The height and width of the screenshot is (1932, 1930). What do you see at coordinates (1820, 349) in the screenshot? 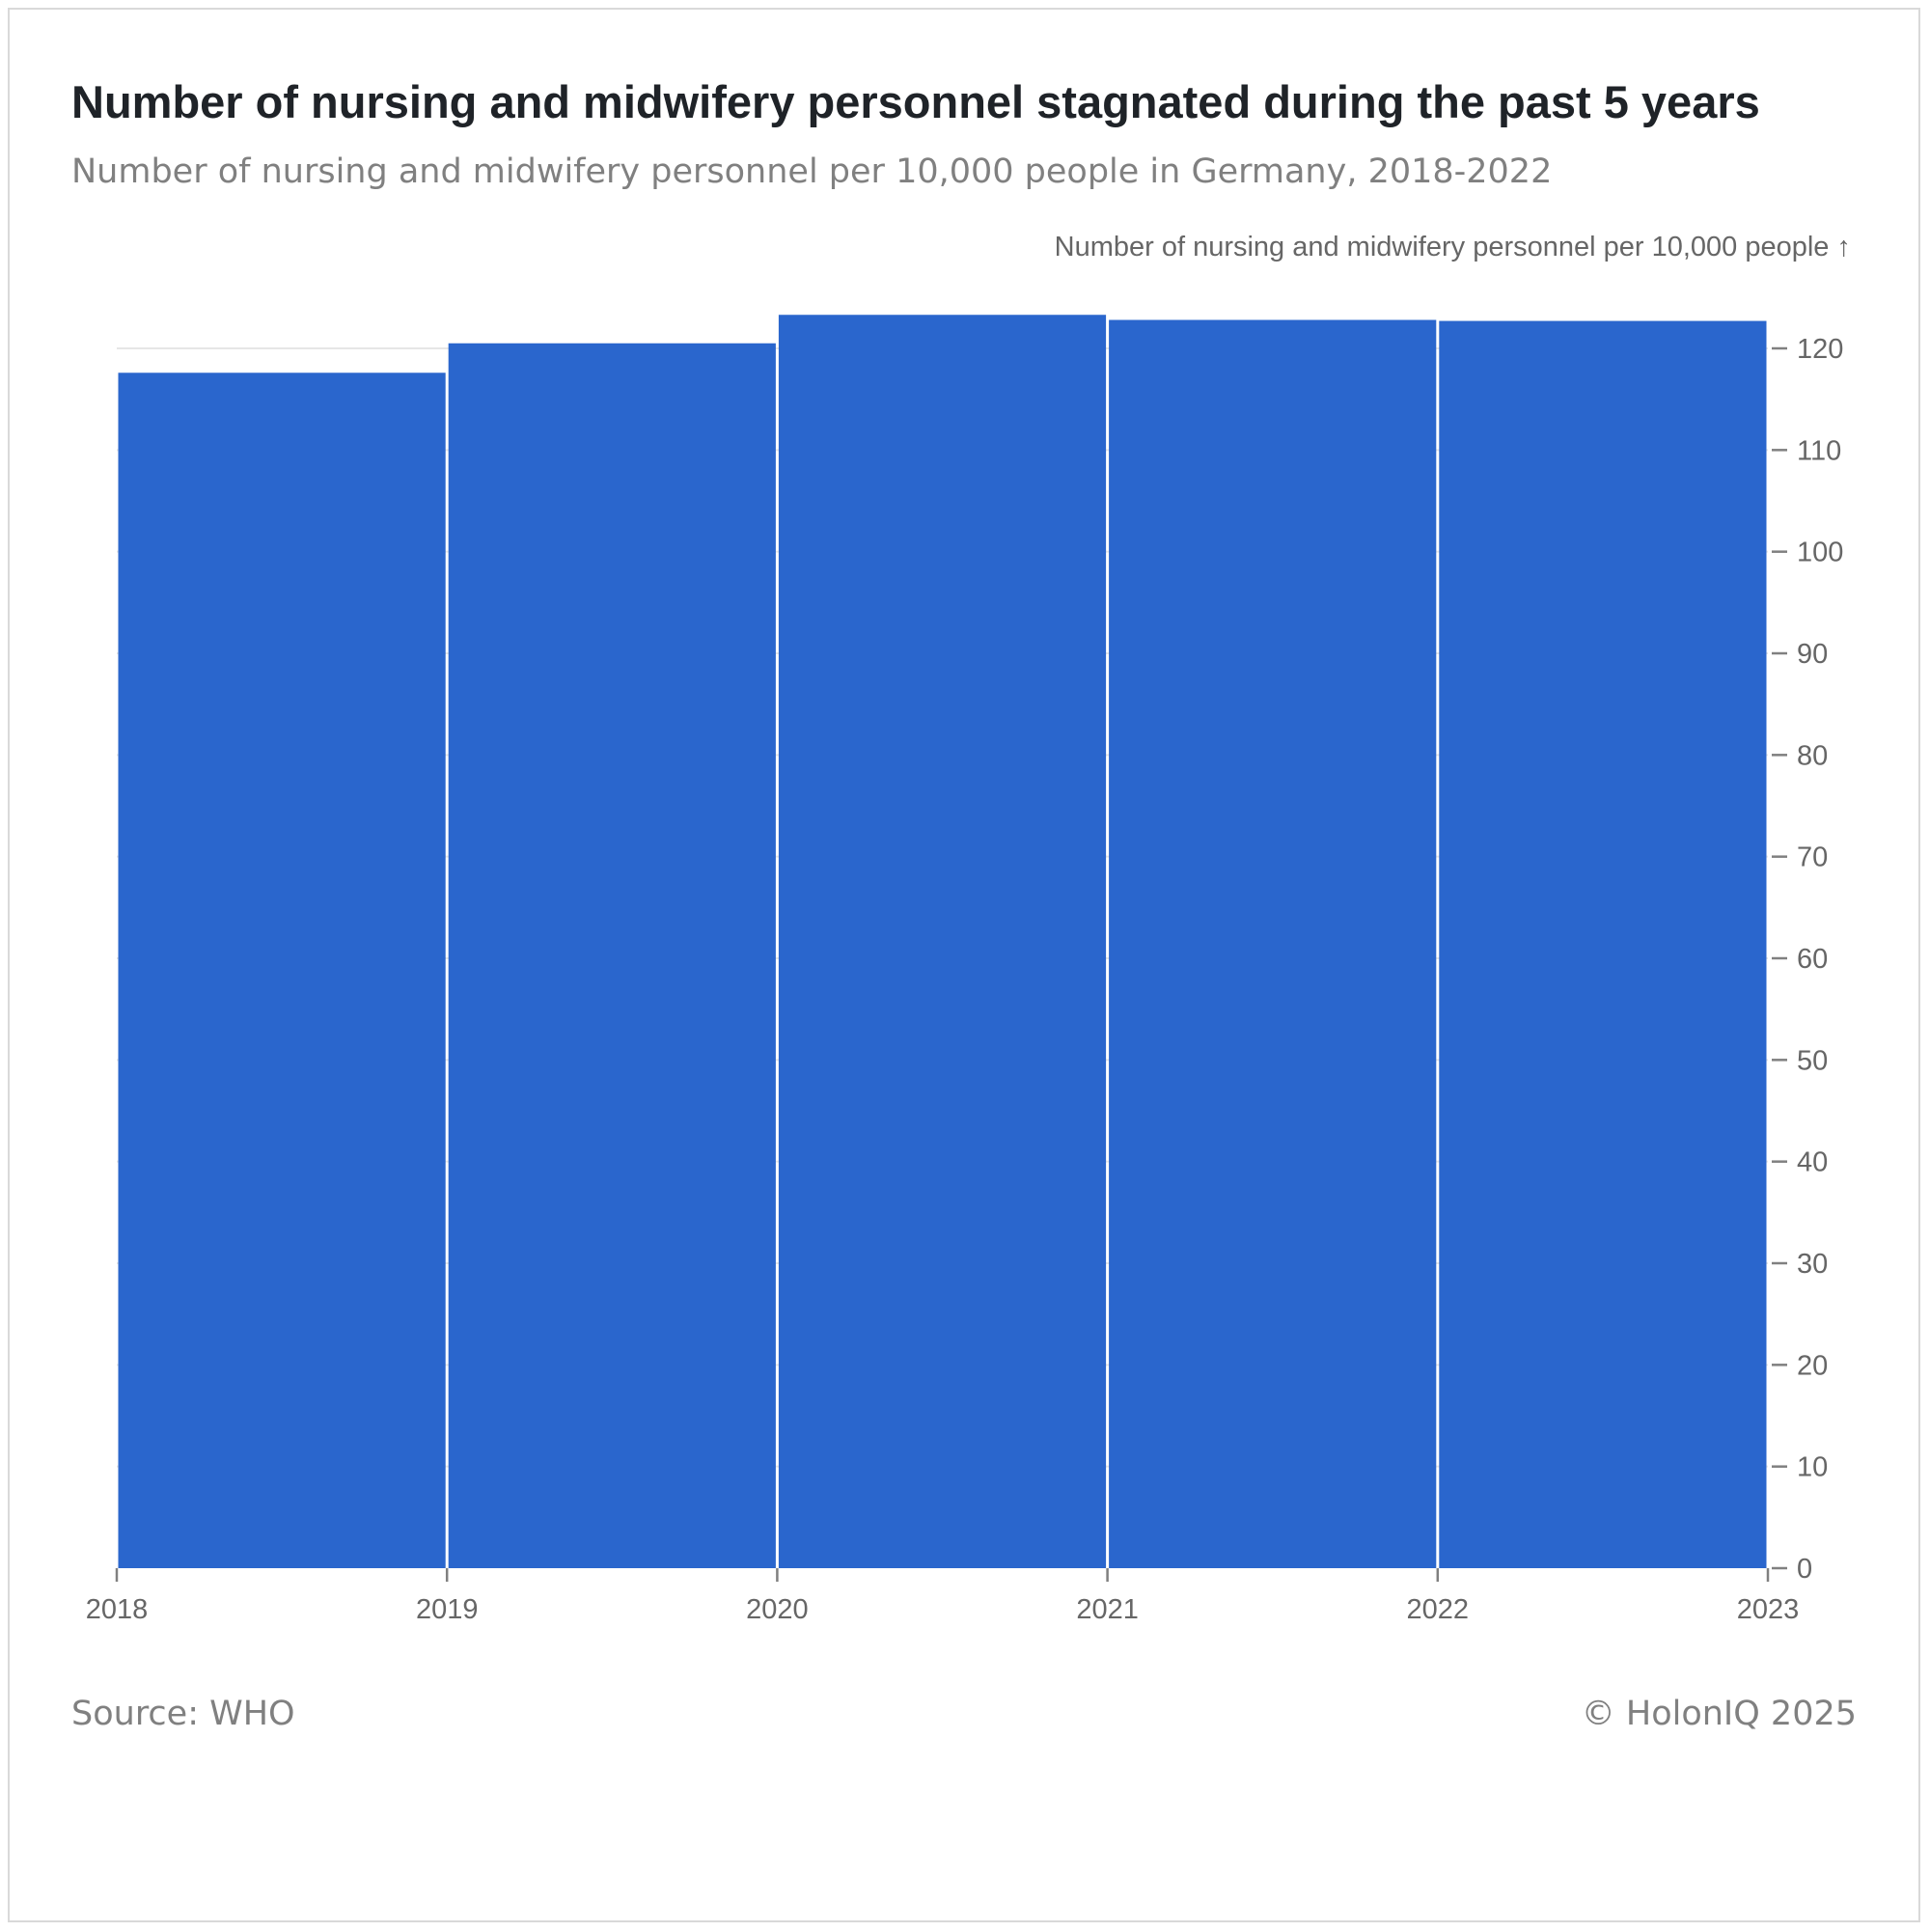
I see `y-tick-label: 120` at bounding box center [1820, 349].